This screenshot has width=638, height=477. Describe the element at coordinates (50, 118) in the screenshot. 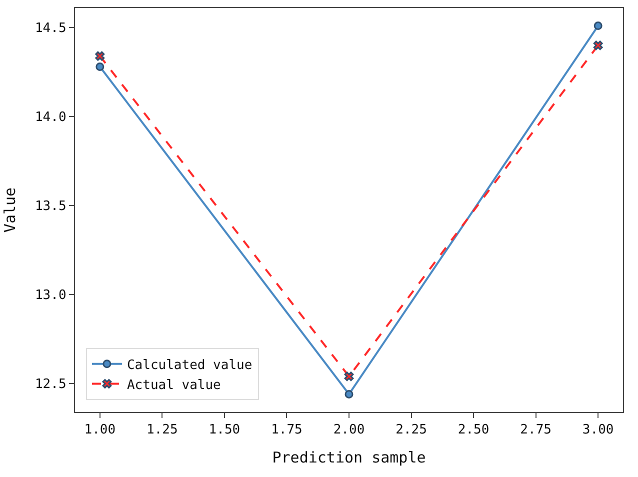

I see `y-tick-label: 14.0` at that location.